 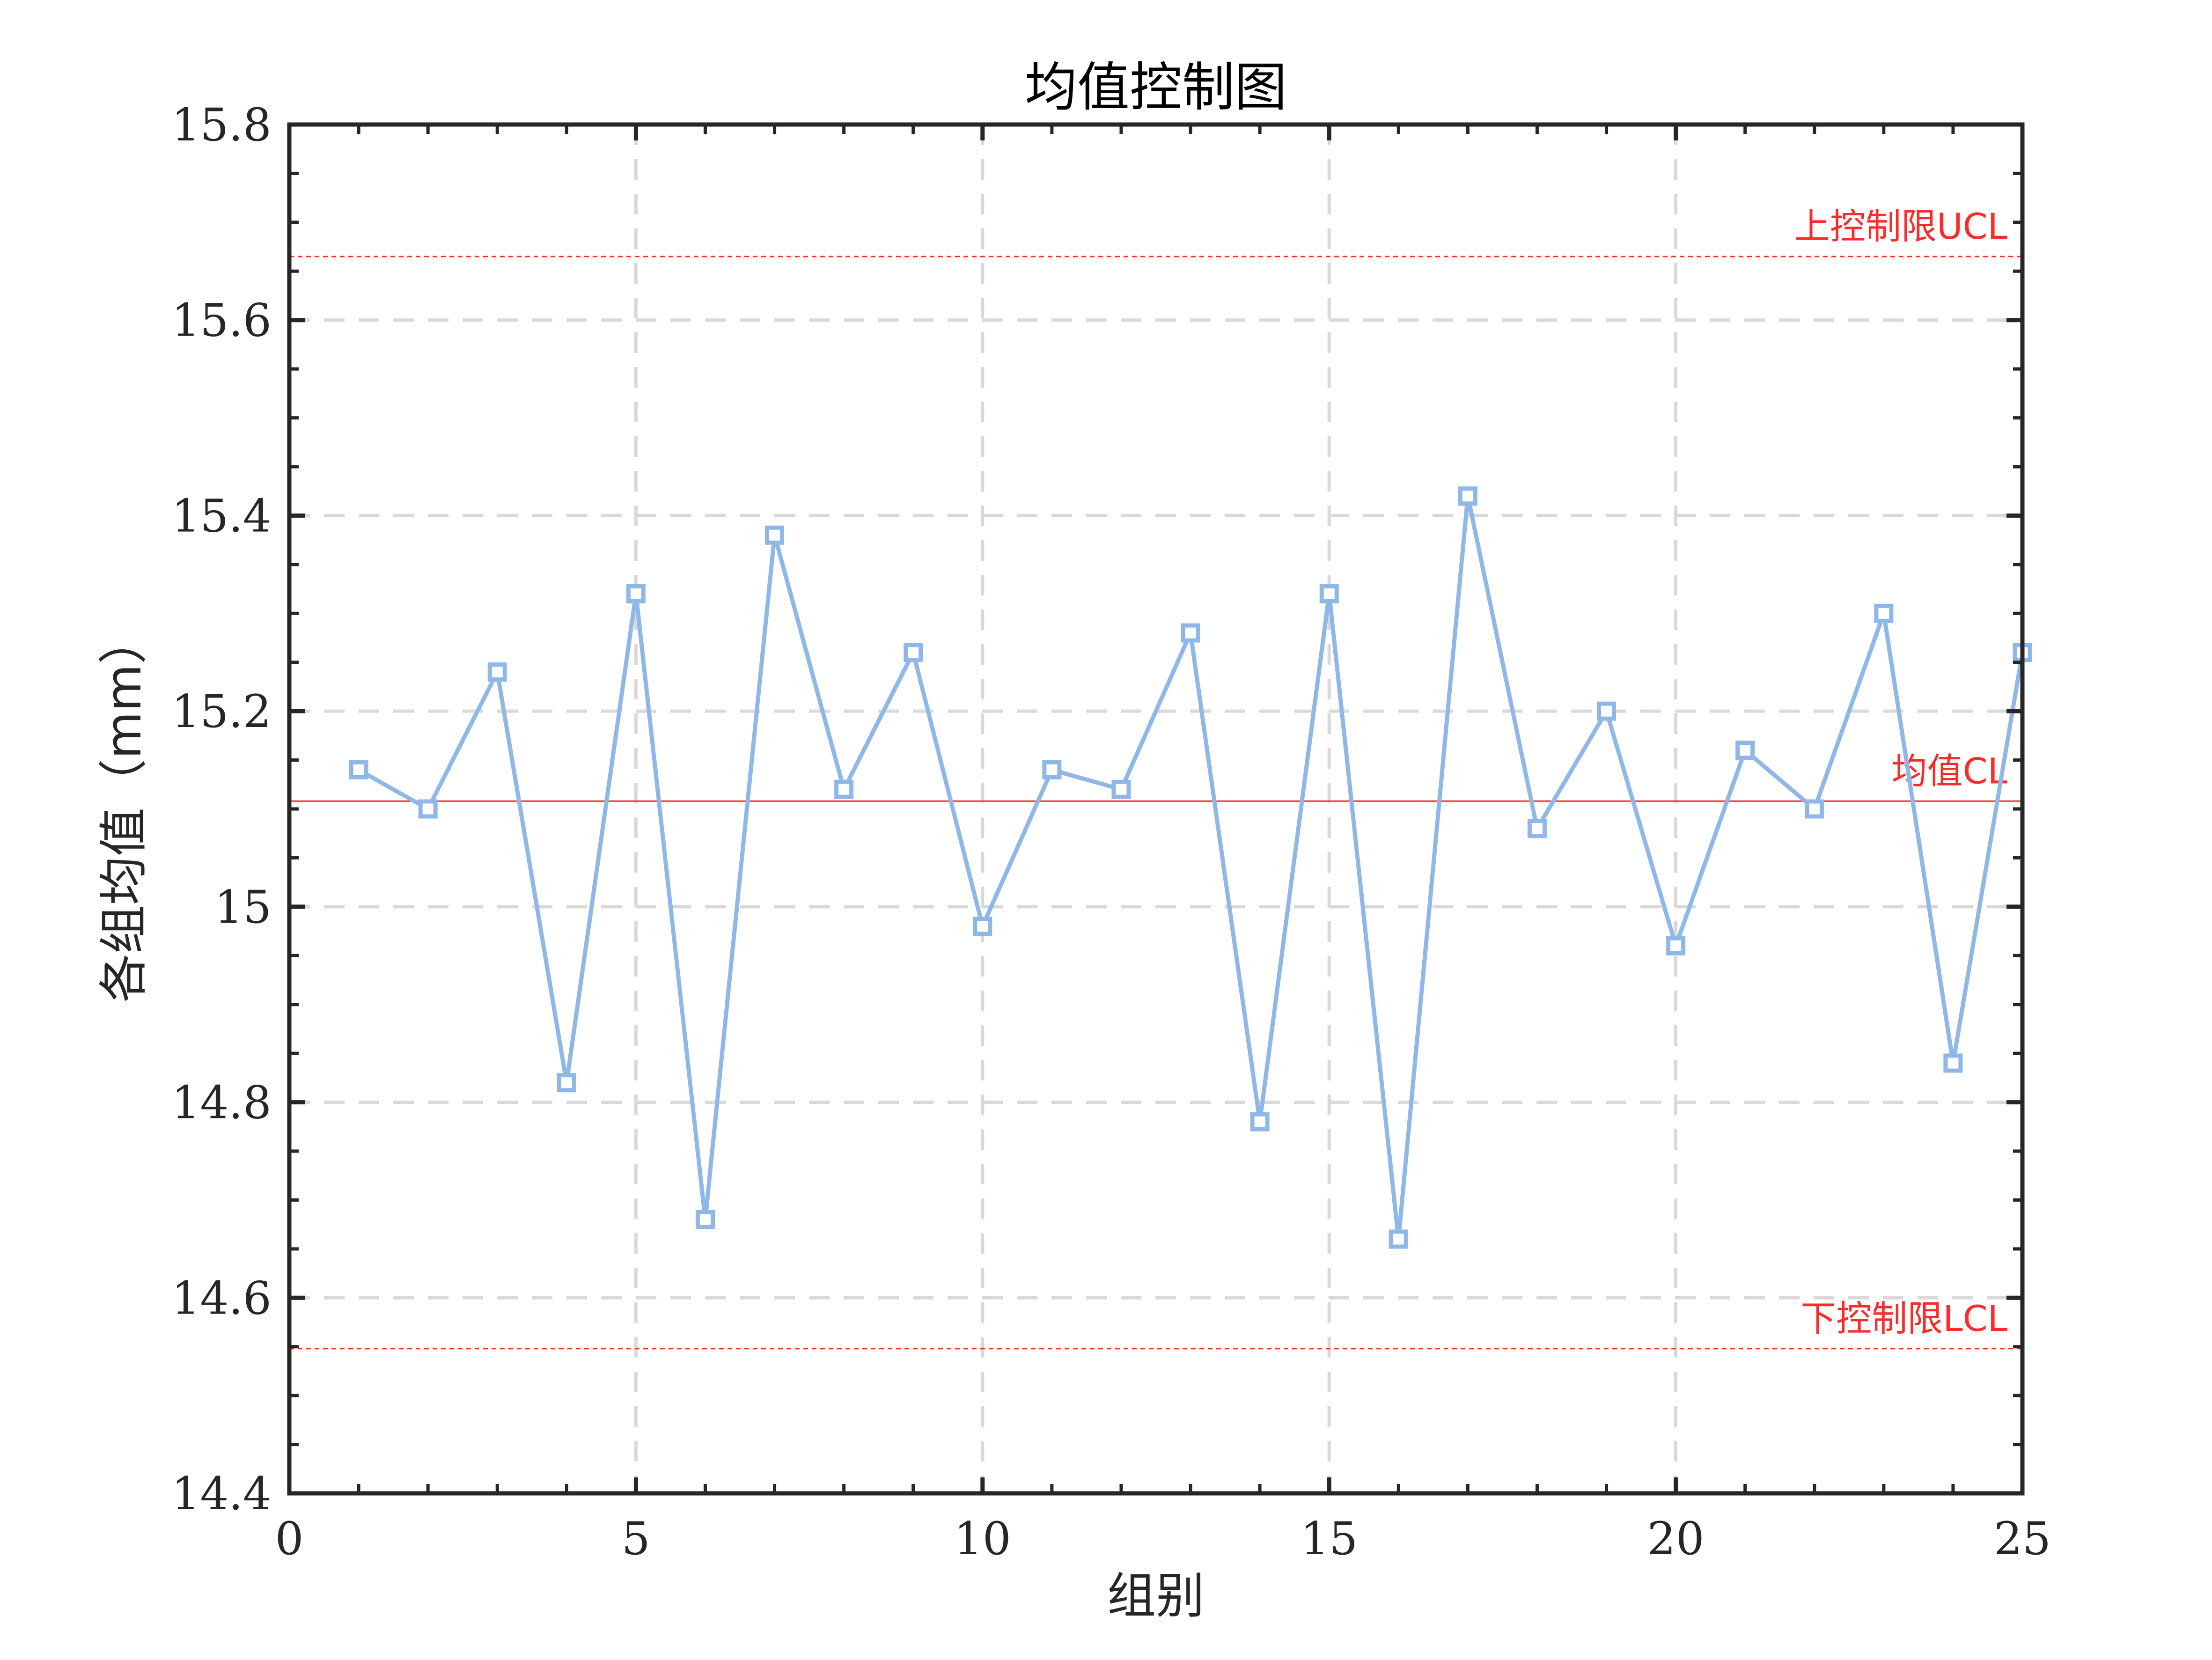 What do you see at coordinates (289, 1539) in the screenshot?
I see `x-tick-label: 0` at bounding box center [289, 1539].